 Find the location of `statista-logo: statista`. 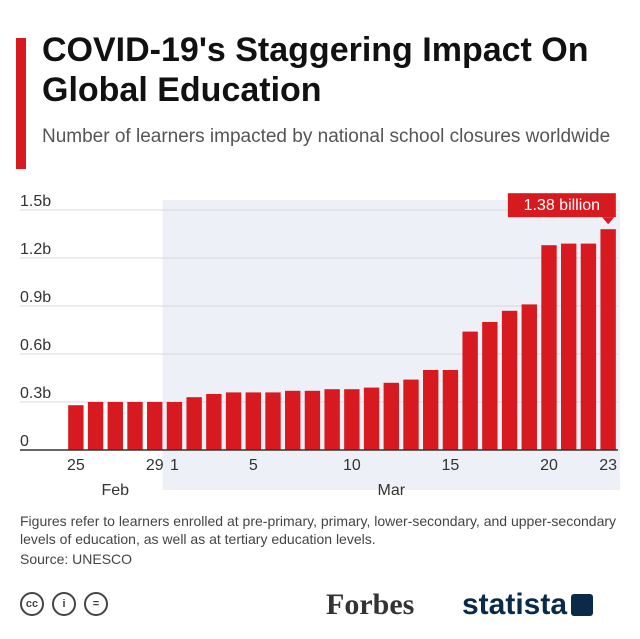

statista-logo: statista is located at coordinates (528, 605).